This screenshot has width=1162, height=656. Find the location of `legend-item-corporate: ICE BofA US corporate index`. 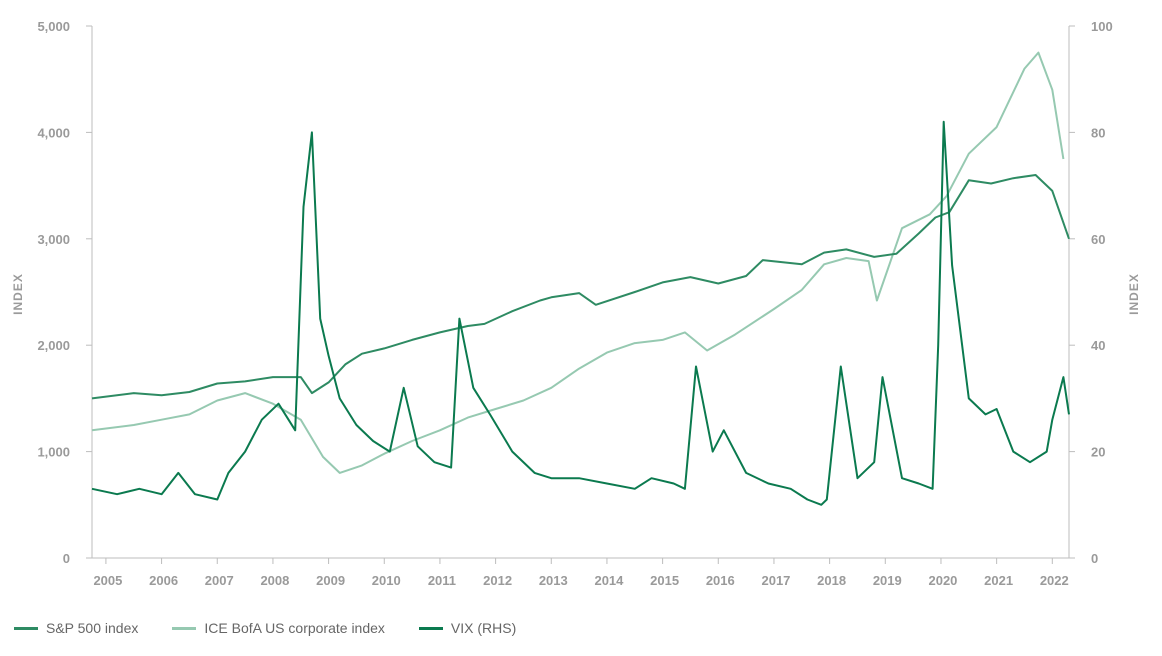

legend-item-corporate: ICE BofA US corporate index is located at coordinates (278, 628).